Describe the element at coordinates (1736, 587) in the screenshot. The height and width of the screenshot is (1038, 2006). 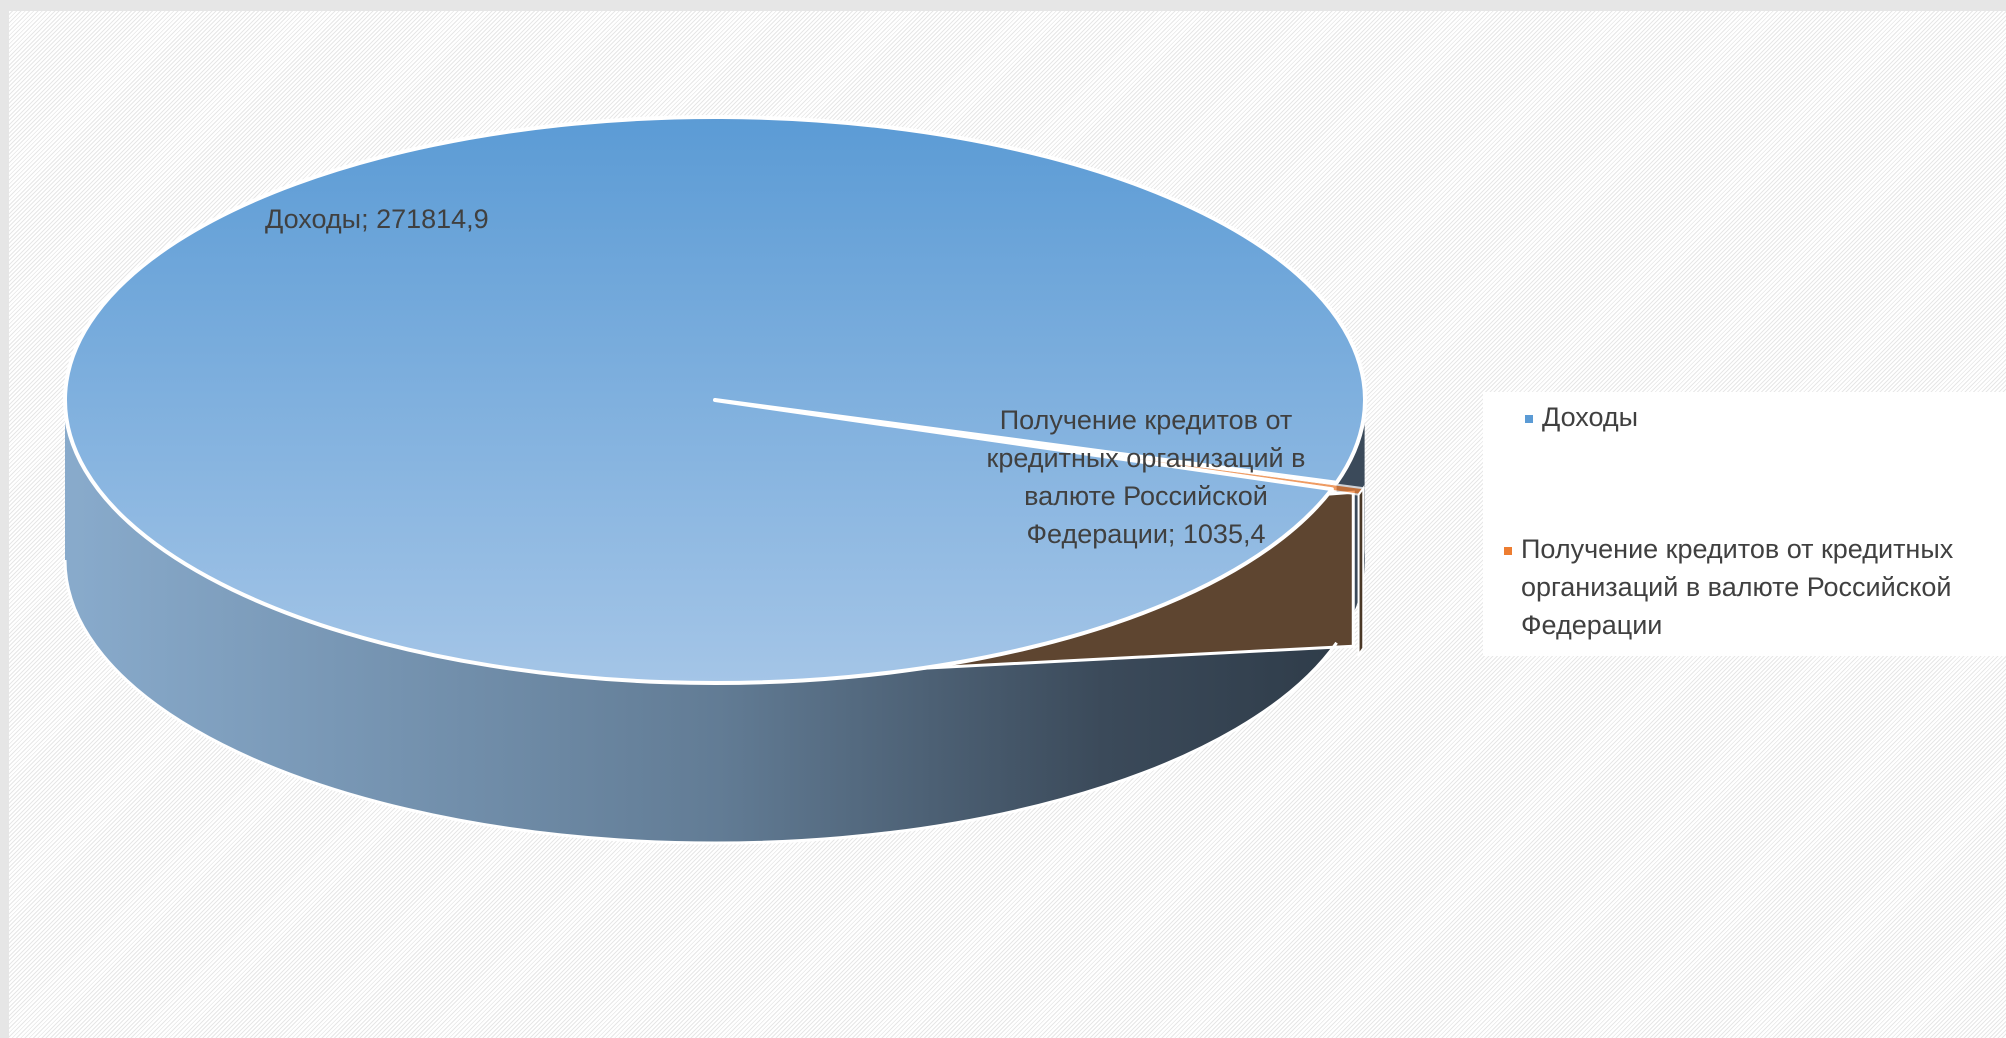
I see `legend-label-kredity-line2: организаций в валюте Российской` at that location.